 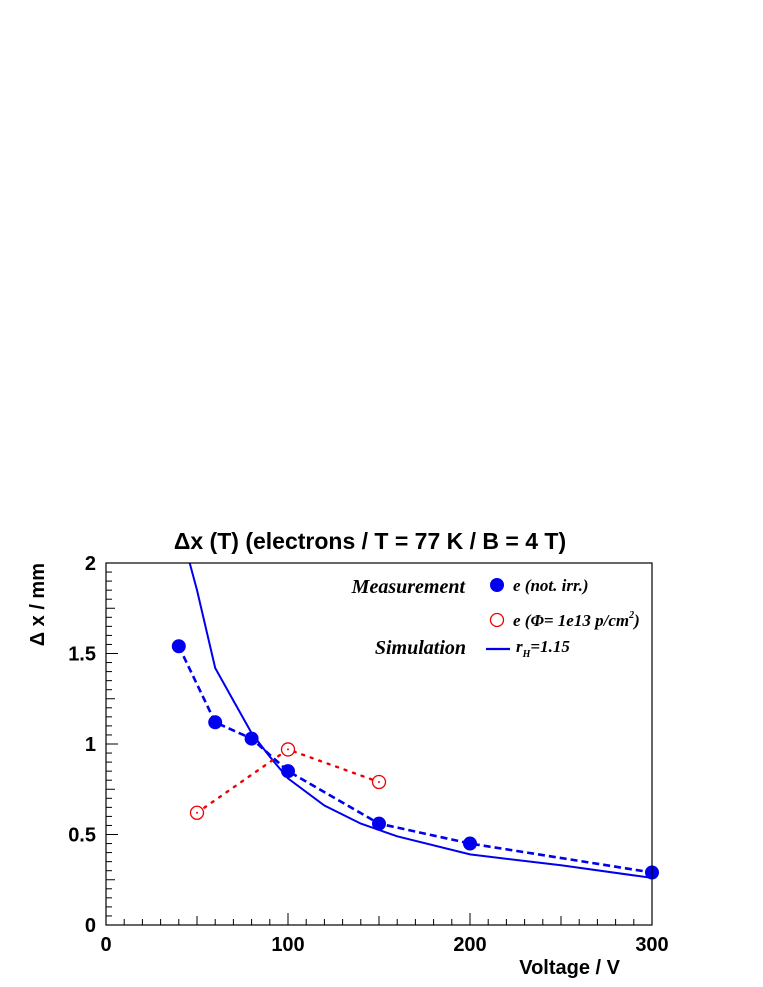 What do you see at coordinates (38, 604) in the screenshot?
I see `y-axis-label: Δ x / mm` at bounding box center [38, 604].